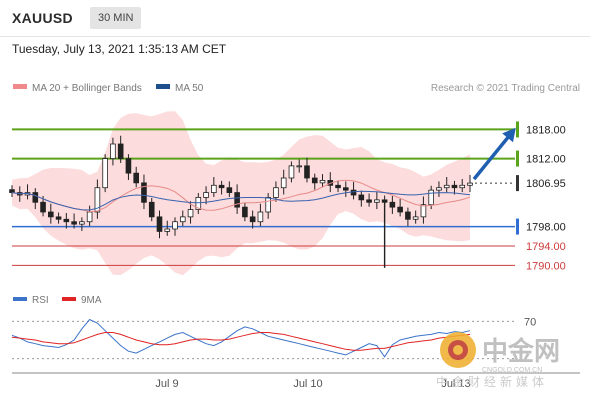  What do you see at coordinates (116, 18) in the screenshot?
I see `timeframe-button: 30 MIN` at bounding box center [116, 18].